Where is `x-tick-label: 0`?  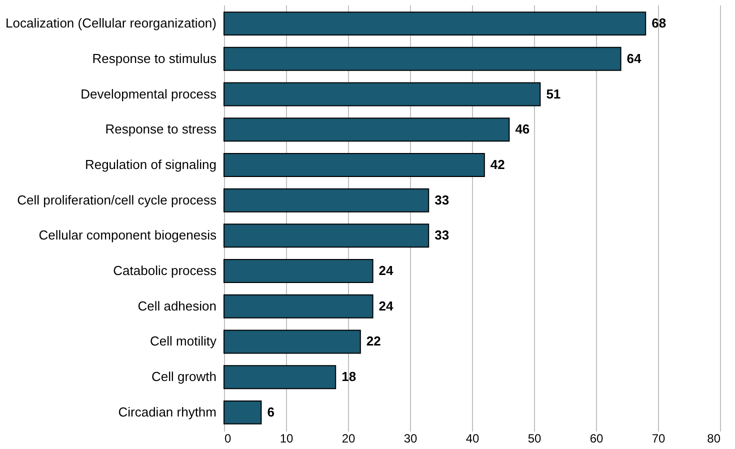
x-tick-label: 0 is located at coordinates (228, 439).